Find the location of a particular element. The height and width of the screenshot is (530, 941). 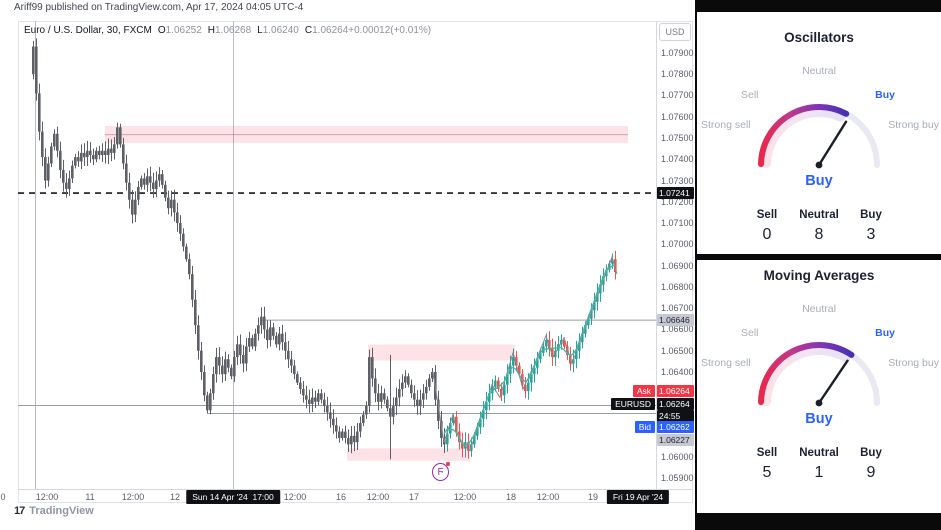

divider-bar is located at coordinates (819, 257).